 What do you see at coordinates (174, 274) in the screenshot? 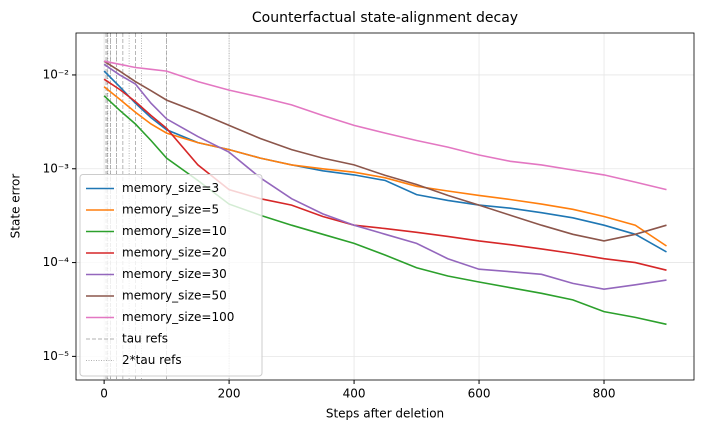
I see `legend-label: memory_size=30` at bounding box center [174, 274].